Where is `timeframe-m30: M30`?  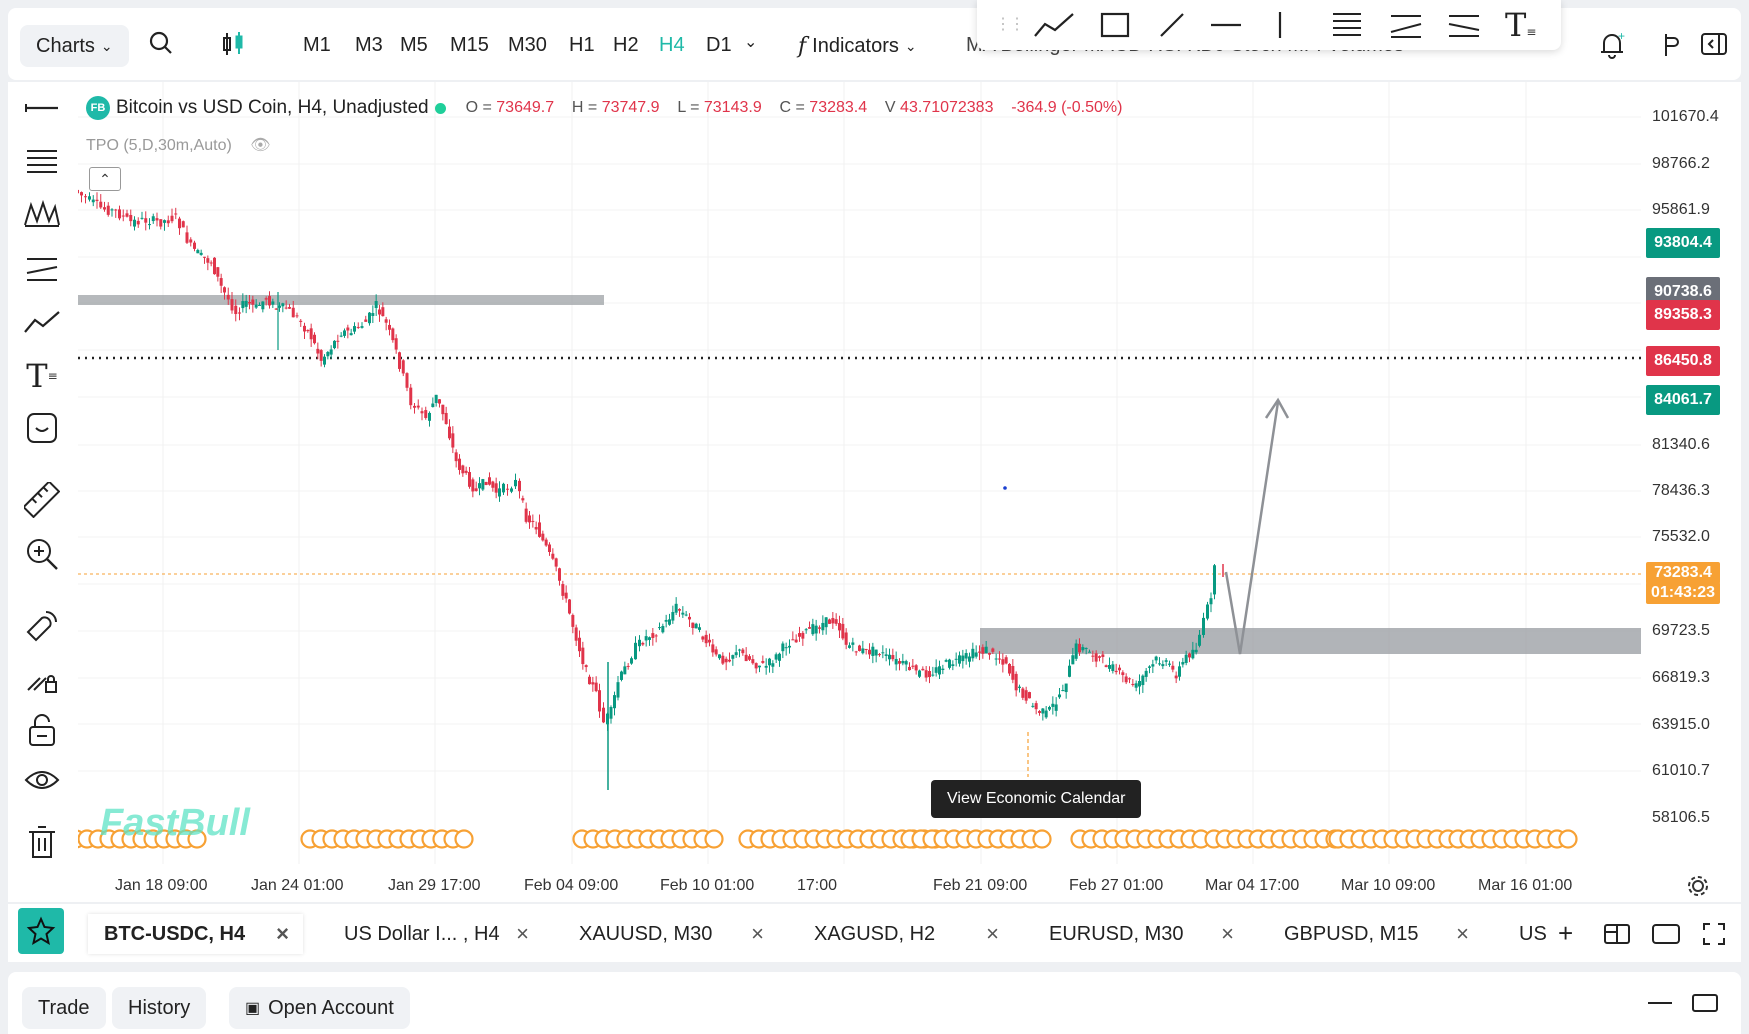
timeframe-m30: M30 is located at coordinates (527, 45).